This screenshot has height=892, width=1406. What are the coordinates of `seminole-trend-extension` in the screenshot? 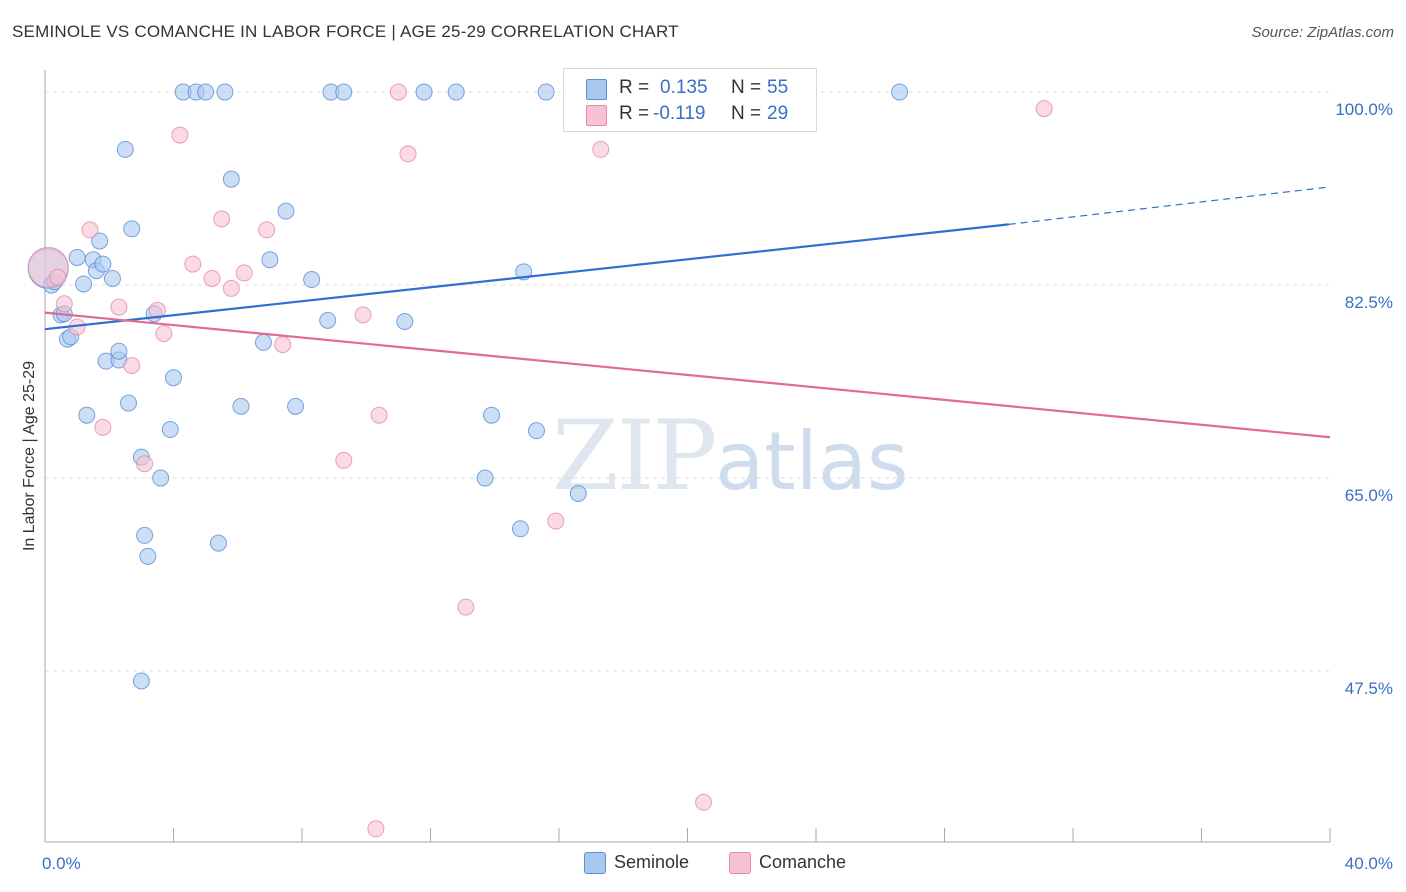 It's located at (1169, 205).